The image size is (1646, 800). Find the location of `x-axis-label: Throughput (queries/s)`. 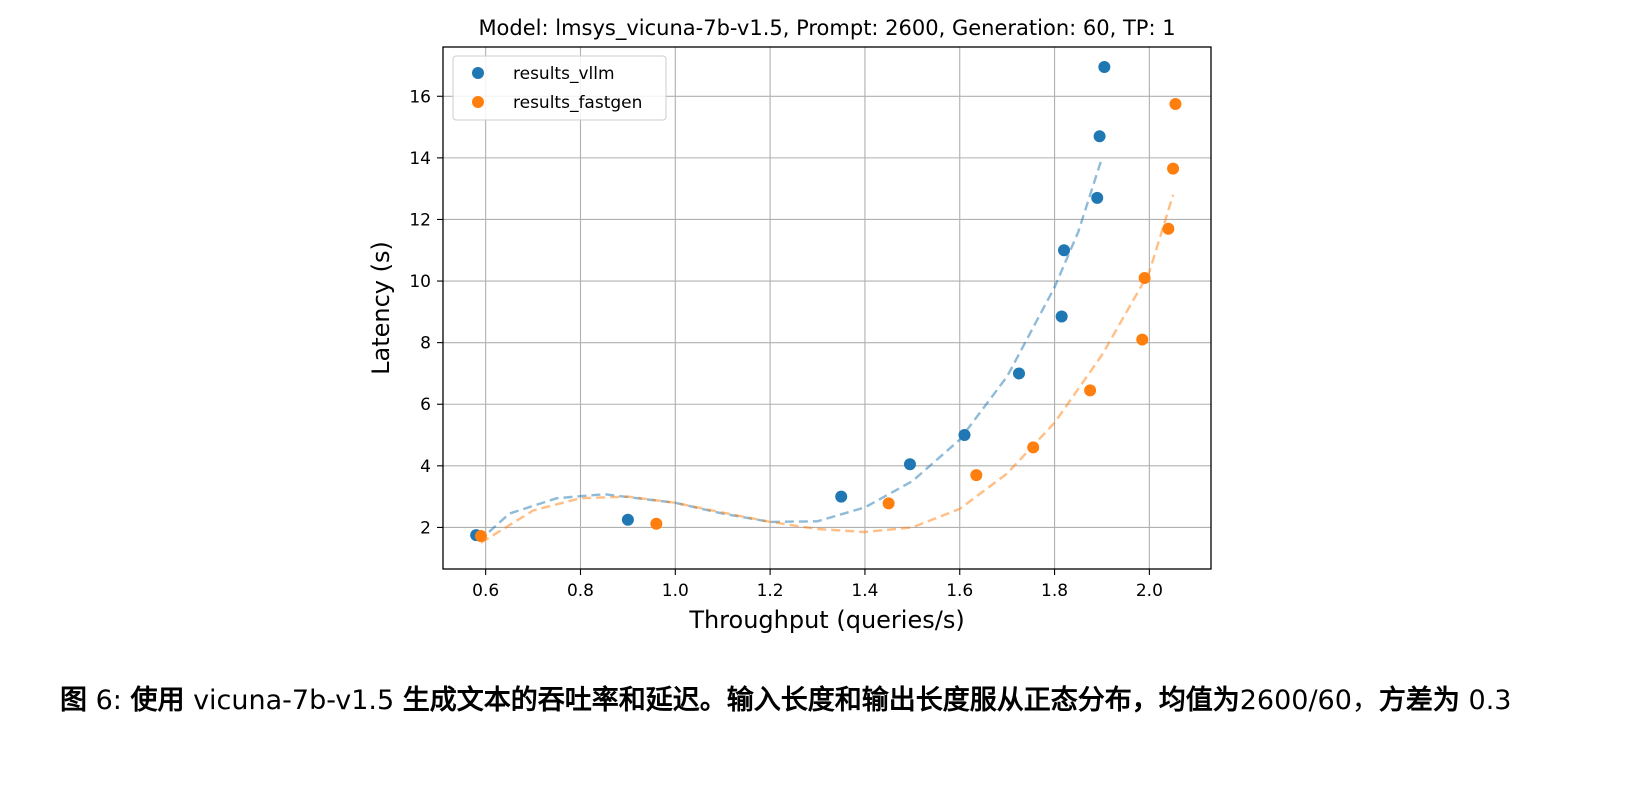

x-axis-label: Throughput (queries/s) is located at coordinates (826, 620).